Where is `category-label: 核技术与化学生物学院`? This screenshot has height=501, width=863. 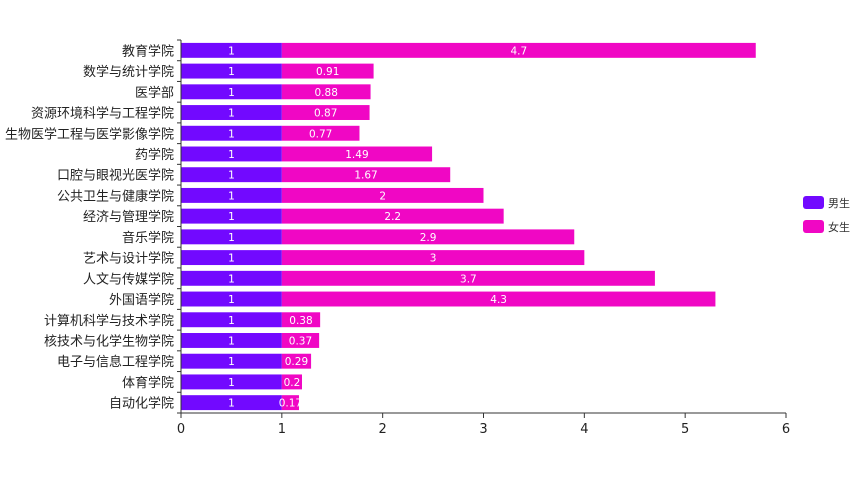 category-label: 核技术与化学生物学院 is located at coordinates (109, 341).